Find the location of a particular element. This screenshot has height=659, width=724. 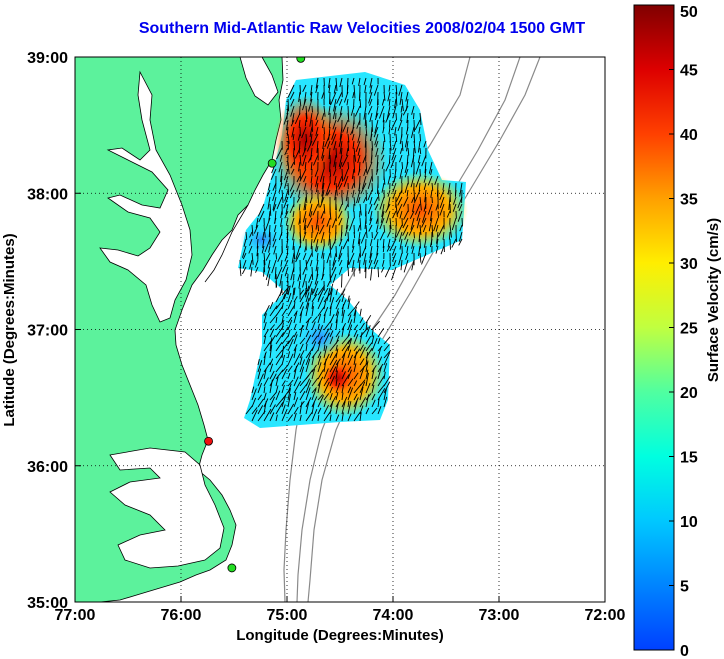

colorbar-tick-label: 0 is located at coordinates (684, 651).